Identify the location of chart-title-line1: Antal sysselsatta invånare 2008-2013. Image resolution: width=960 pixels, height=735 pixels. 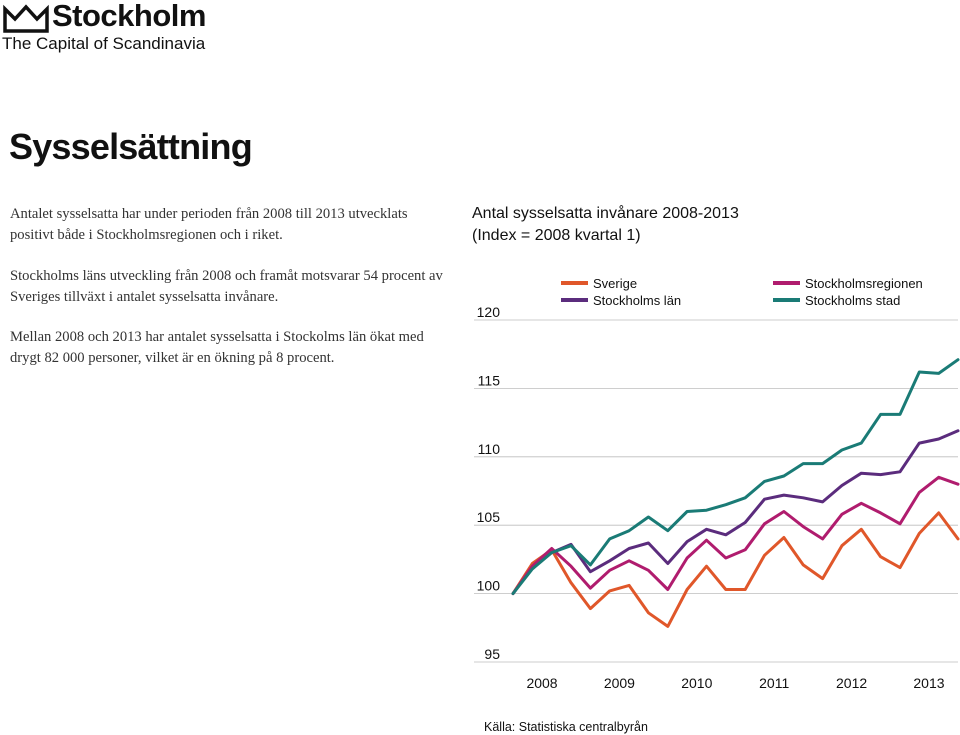
(605, 213).